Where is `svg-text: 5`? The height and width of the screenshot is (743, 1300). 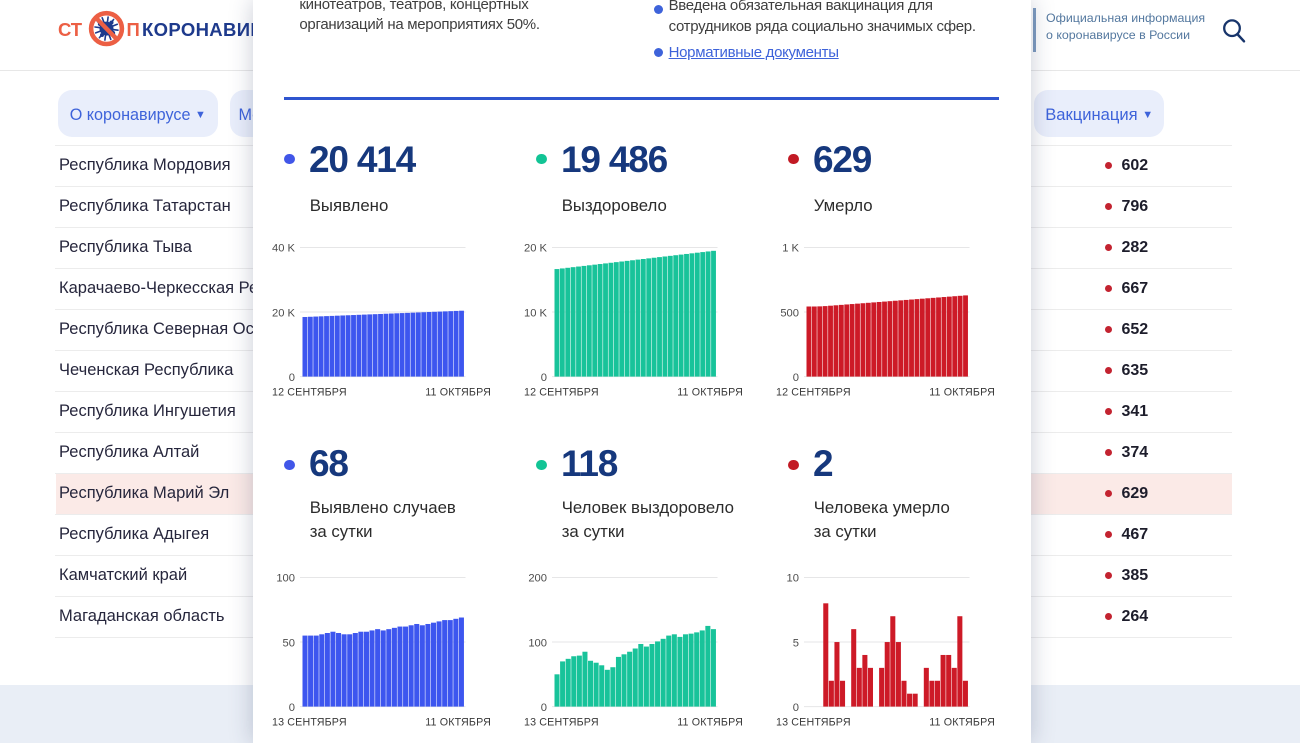 svg-text: 5 is located at coordinates (796, 643).